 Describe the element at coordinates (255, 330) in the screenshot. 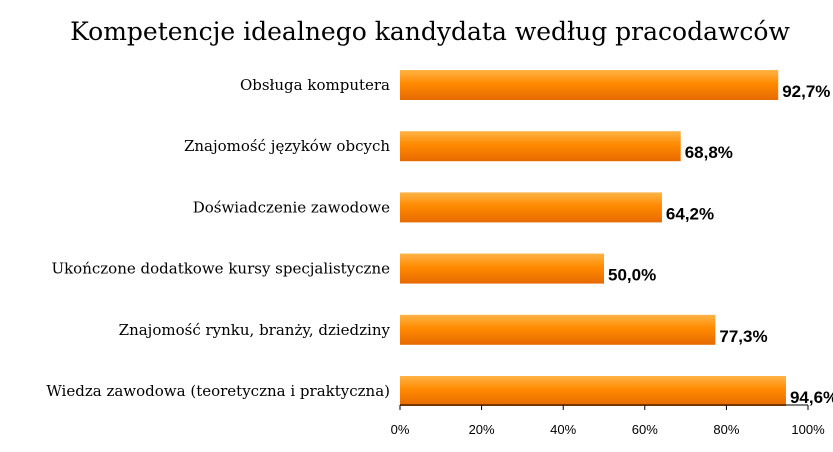

I see `category-label: Znajomość rynku, branży, dziedziny` at that location.